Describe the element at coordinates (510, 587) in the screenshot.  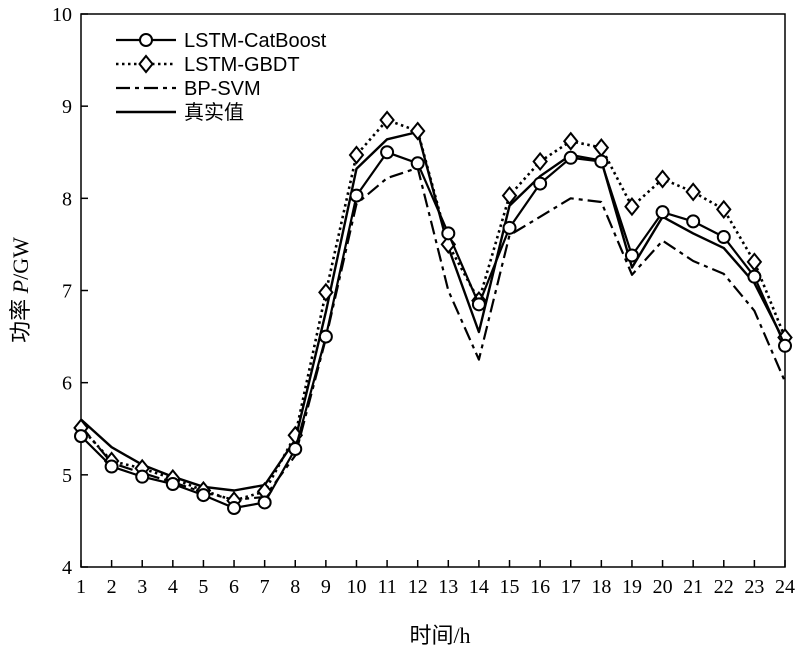
I see `x-tick-label: 15` at that location.